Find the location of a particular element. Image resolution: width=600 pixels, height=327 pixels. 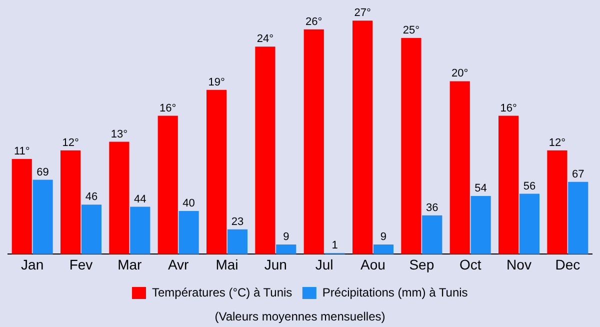

text: (Valeurs moyennes mensuelles) is located at coordinates (300, 316).